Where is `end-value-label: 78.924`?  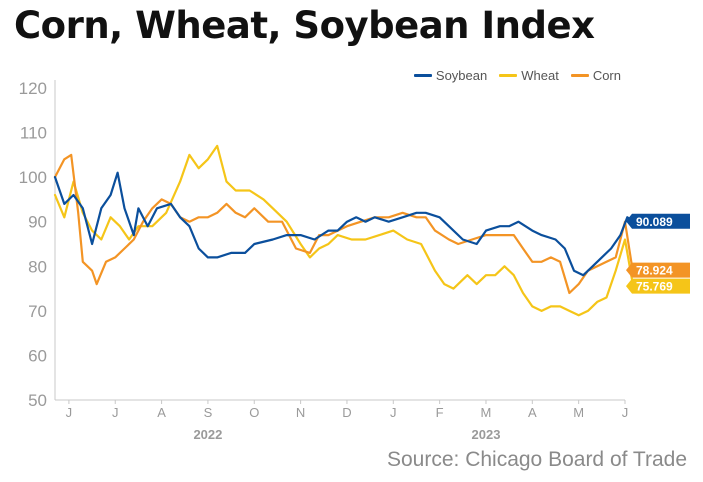 end-value-label: 78.924 is located at coordinates (654, 271).